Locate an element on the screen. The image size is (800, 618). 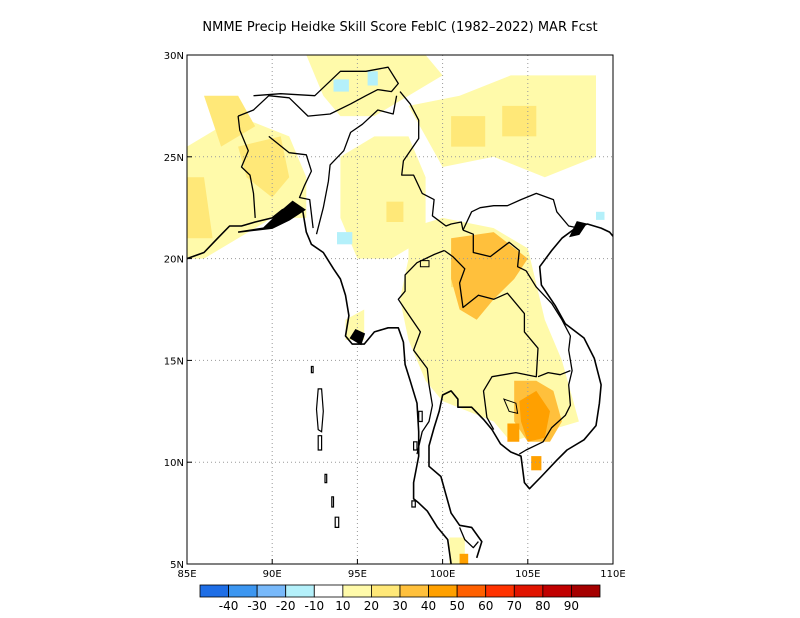
lat-tick-label: 10N is located at coordinates (174, 463).